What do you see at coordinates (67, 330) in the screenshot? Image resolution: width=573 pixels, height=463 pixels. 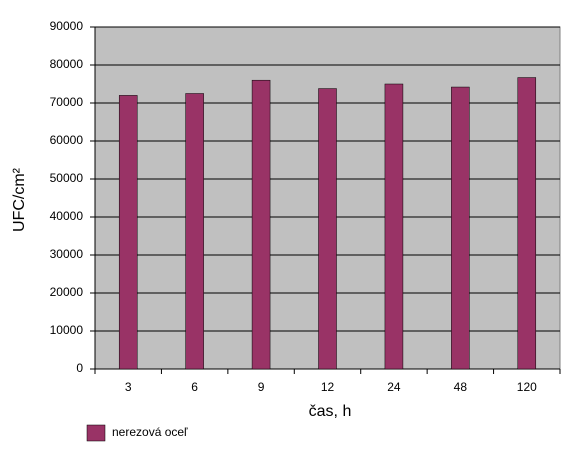 I see `y-tick-label: 10000` at bounding box center [67, 330].